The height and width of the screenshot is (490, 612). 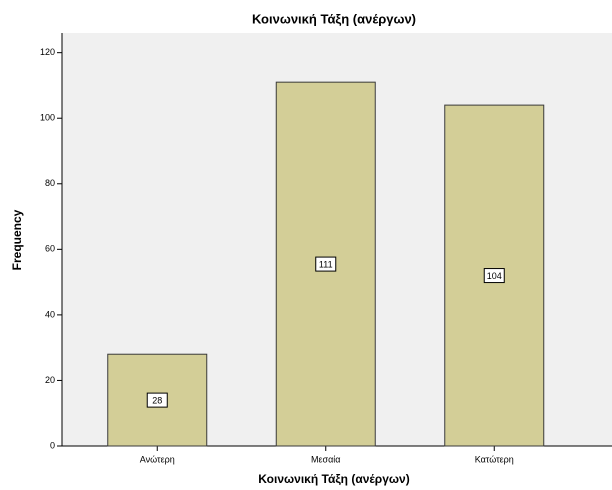 What do you see at coordinates (50, 249) in the screenshot?
I see `y-tick-label: 60` at bounding box center [50, 249].